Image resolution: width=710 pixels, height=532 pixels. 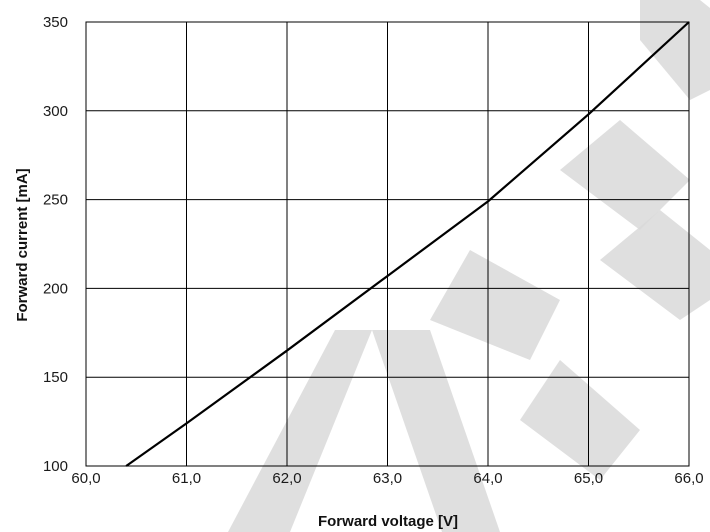 I want to click on x-tick-label: 65,0, so click(x=588, y=478).